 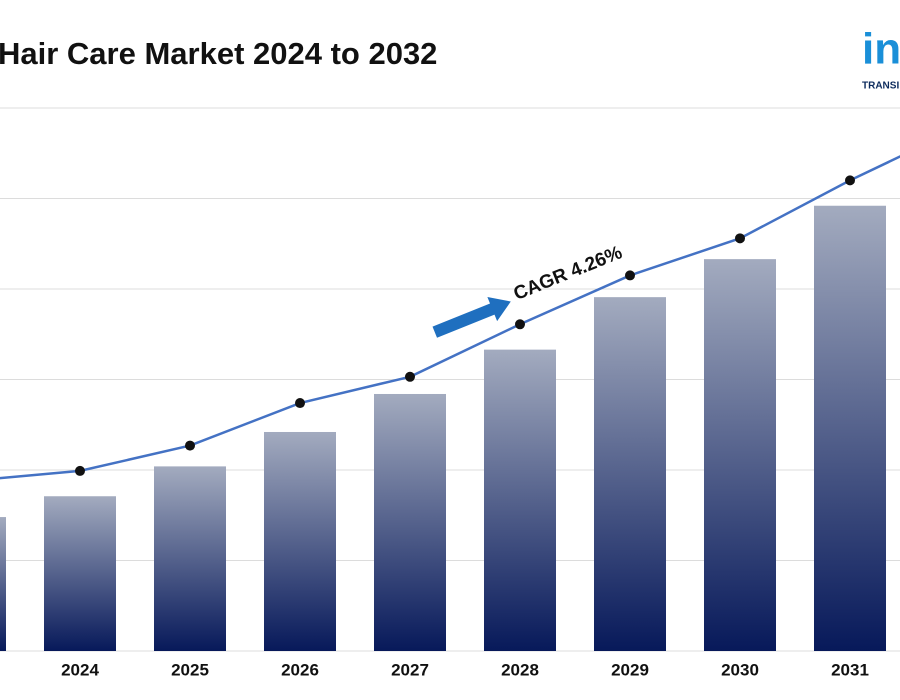 I want to click on chart-title: Hair Care Market 2024 to 2032, so click(x=218, y=53).